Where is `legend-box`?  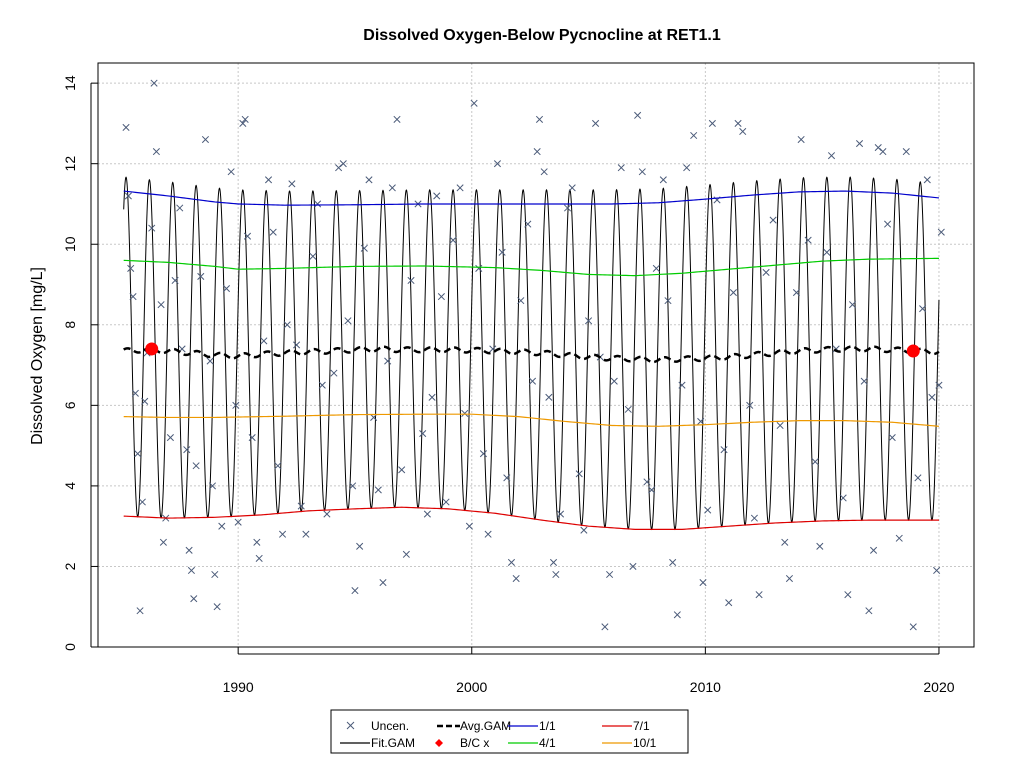 legend-box is located at coordinates (509, 731).